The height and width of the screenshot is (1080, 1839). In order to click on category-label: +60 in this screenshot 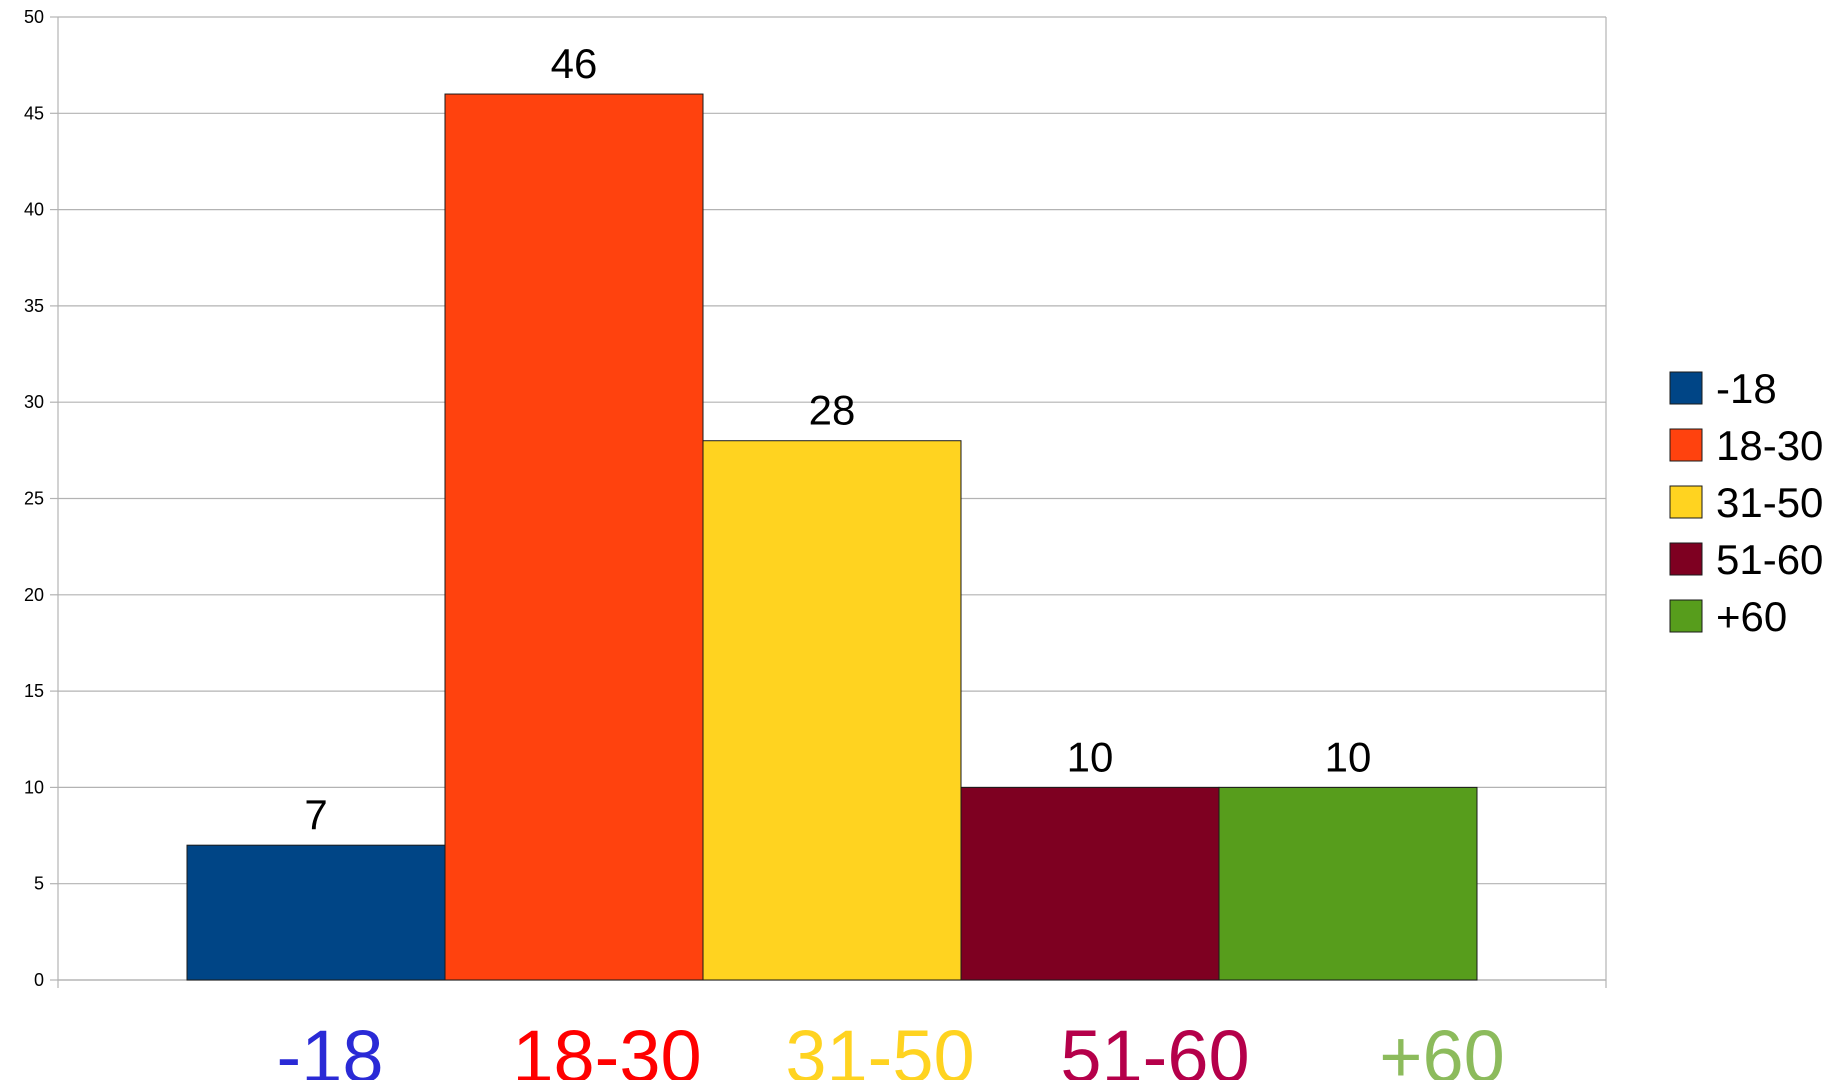, I will do `click(1442, 1047)`.